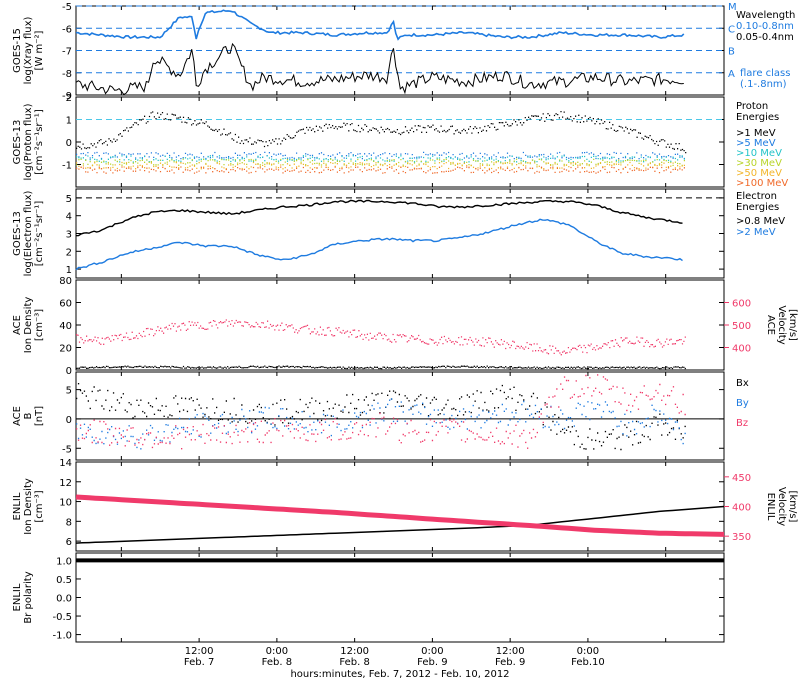  What do you see at coordinates (741, 326) in the screenshot?
I see `y-tick-label-right: 500` at bounding box center [741, 326].